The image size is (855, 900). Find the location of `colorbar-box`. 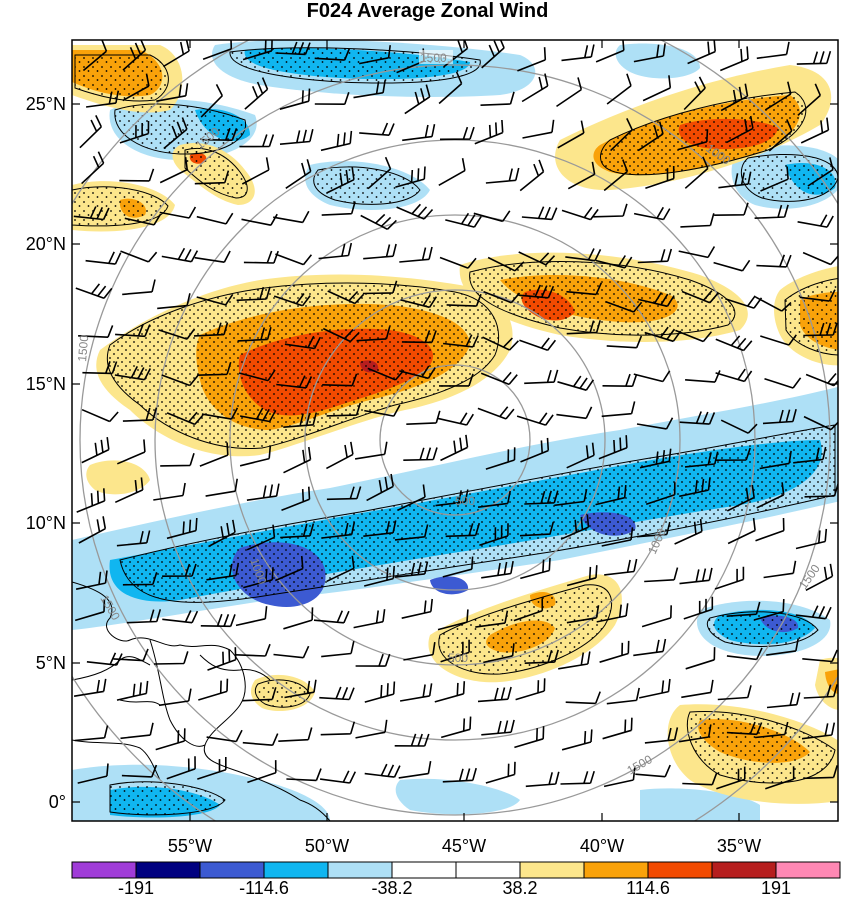

colorbar-box is located at coordinates (616, 870).